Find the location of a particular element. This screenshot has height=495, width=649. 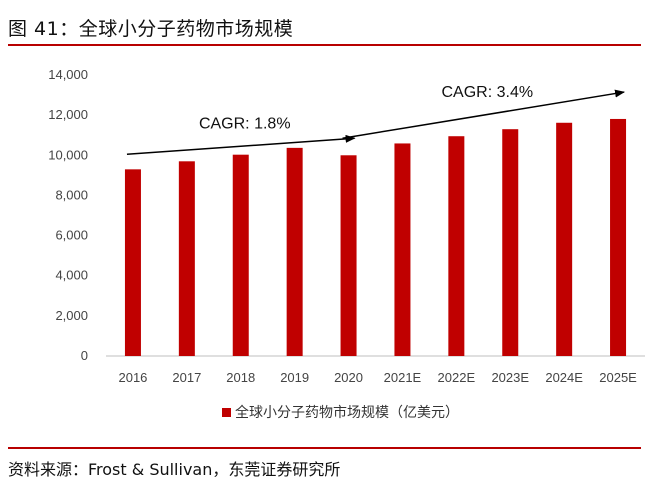

cagr-label: CAGR: 3.4% is located at coordinates (488, 92).